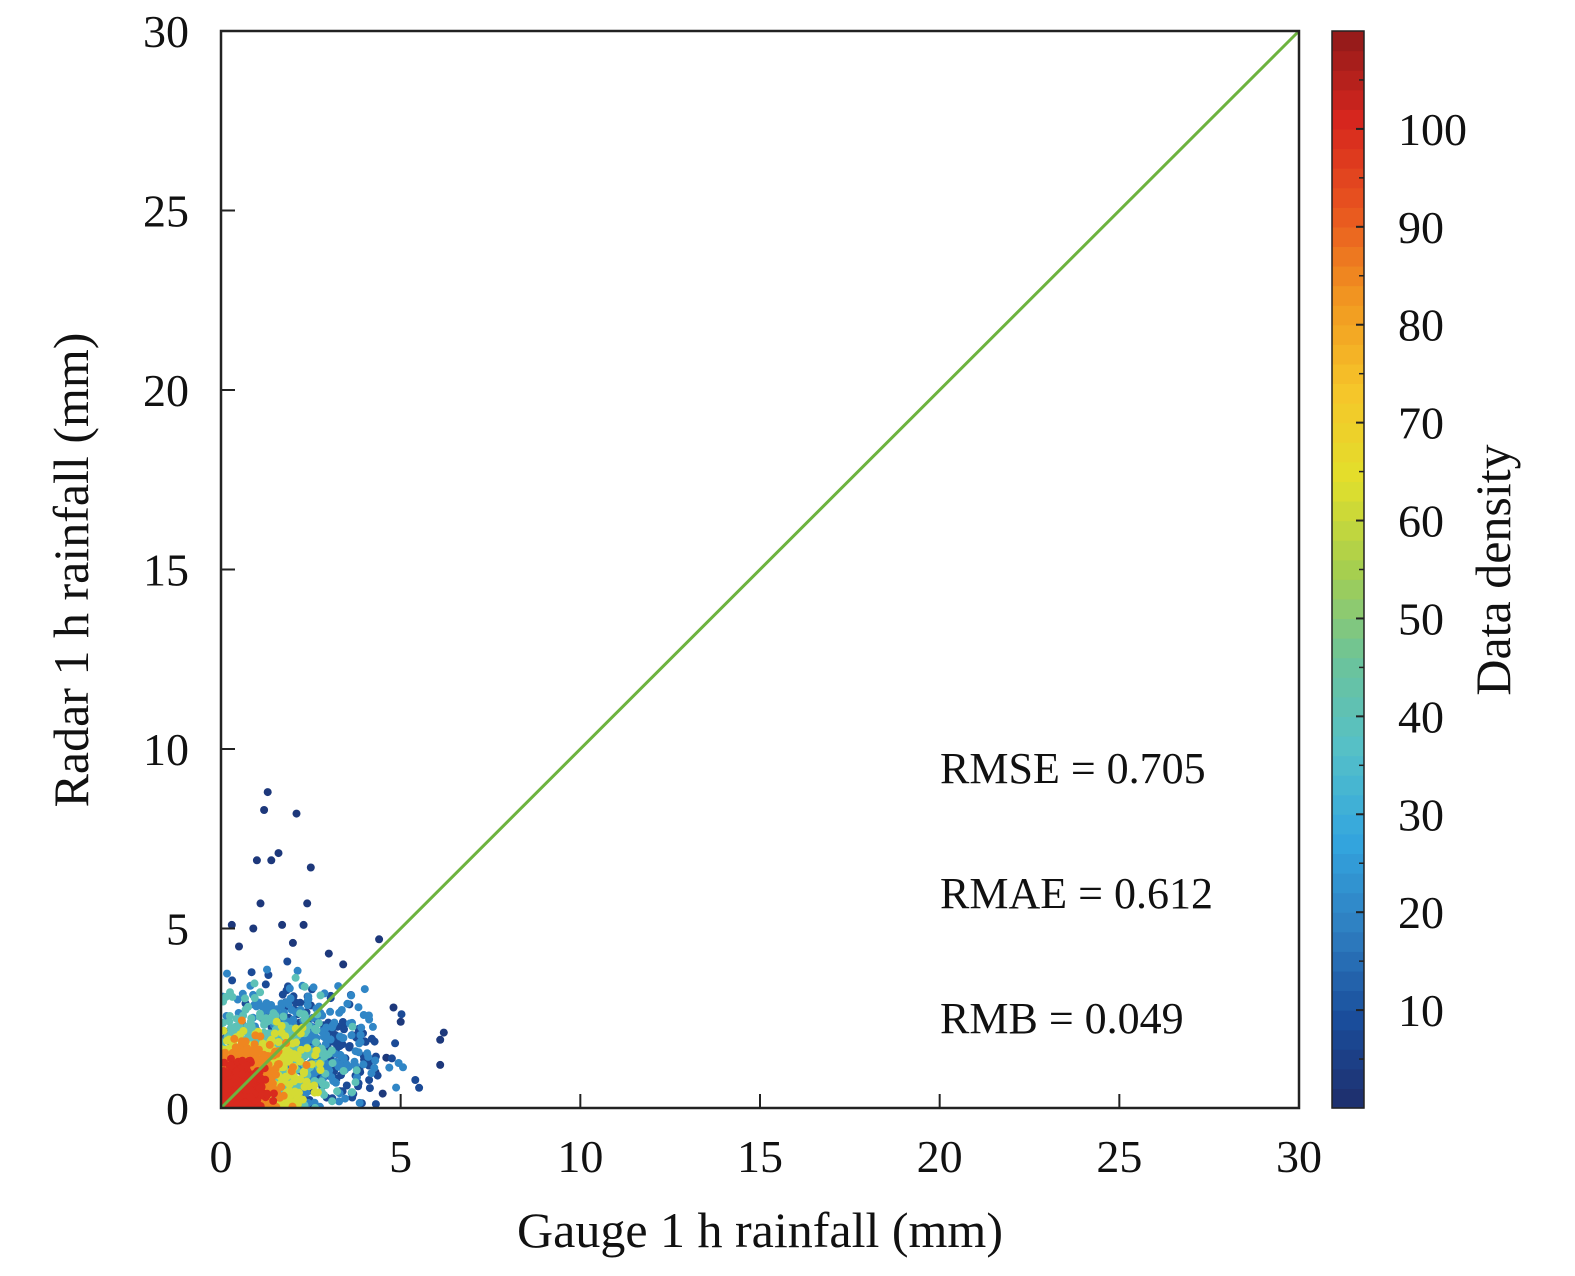  I want to click on colorbar-tick-label: 50, so click(1421, 618).